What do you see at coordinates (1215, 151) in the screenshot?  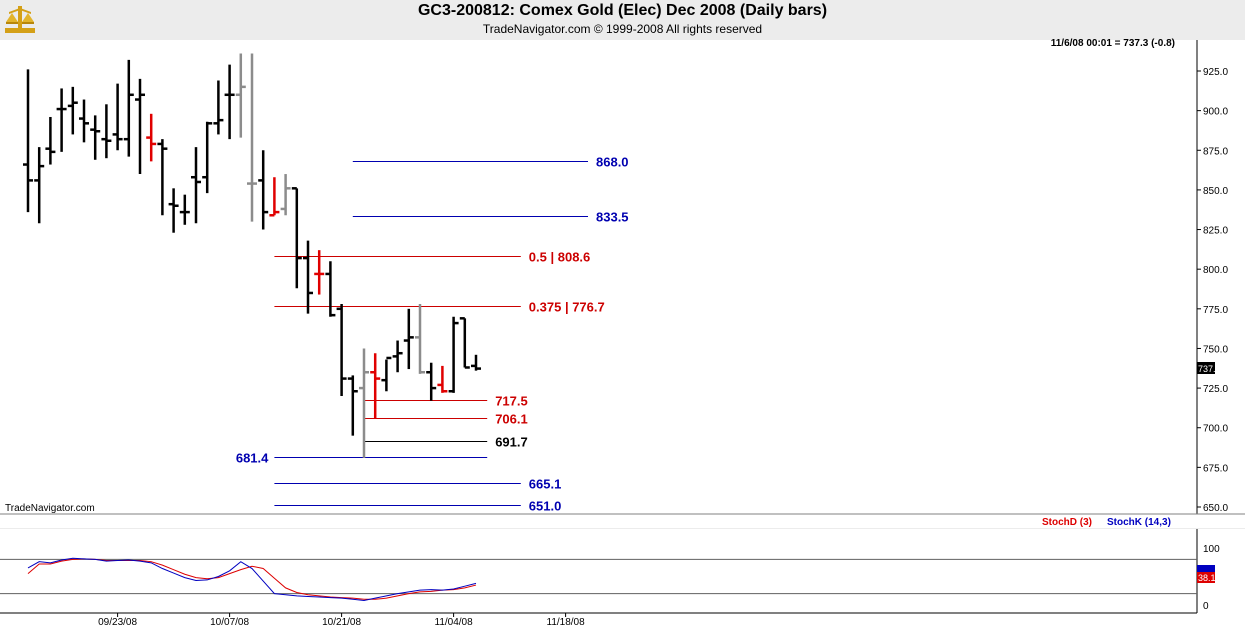 I see `y-tick-label: 875.0` at bounding box center [1215, 151].